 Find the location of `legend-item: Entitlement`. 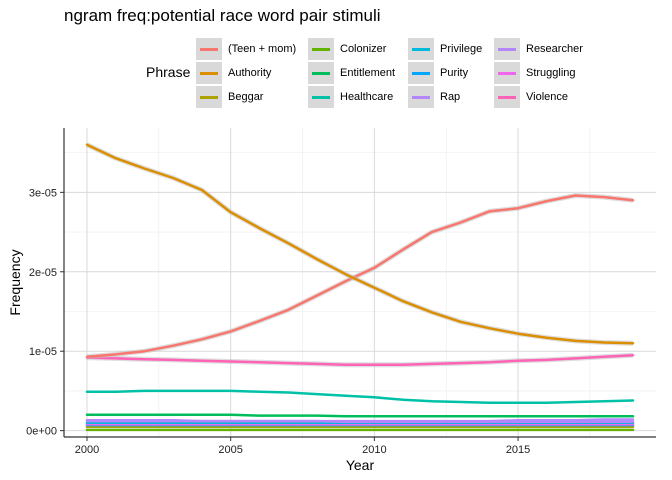

legend-item: Entitlement is located at coordinates (351, 73).